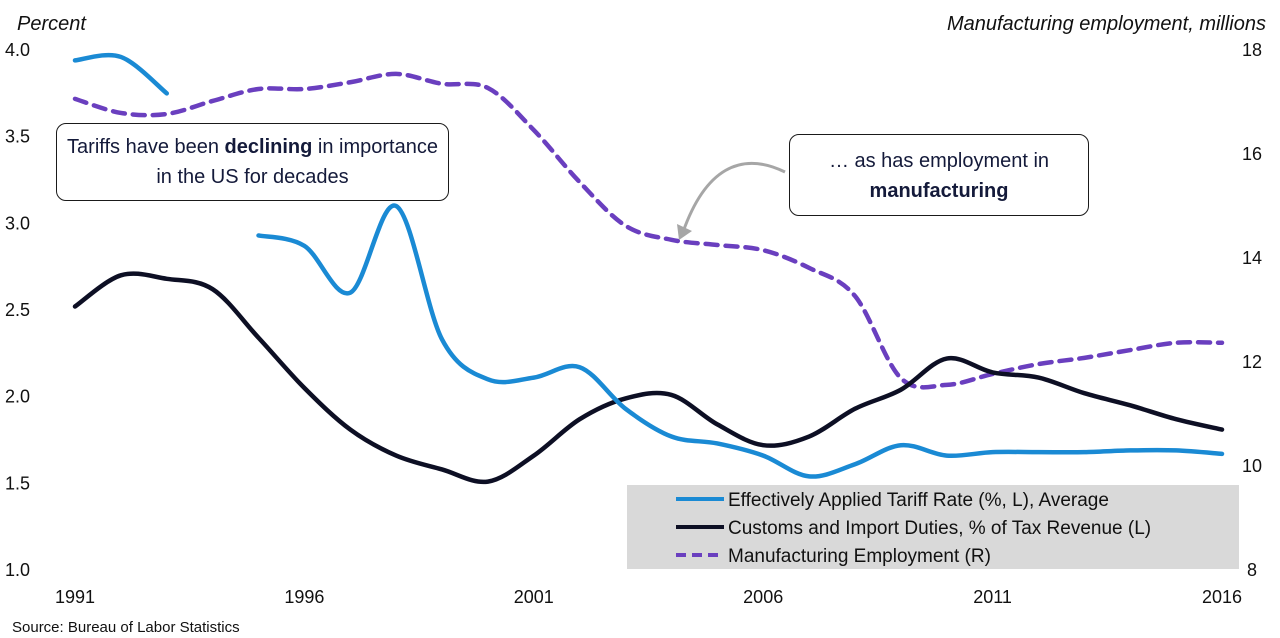  Describe the element at coordinates (534, 597) in the screenshot. I see `x-tick-label: 2001` at that location.